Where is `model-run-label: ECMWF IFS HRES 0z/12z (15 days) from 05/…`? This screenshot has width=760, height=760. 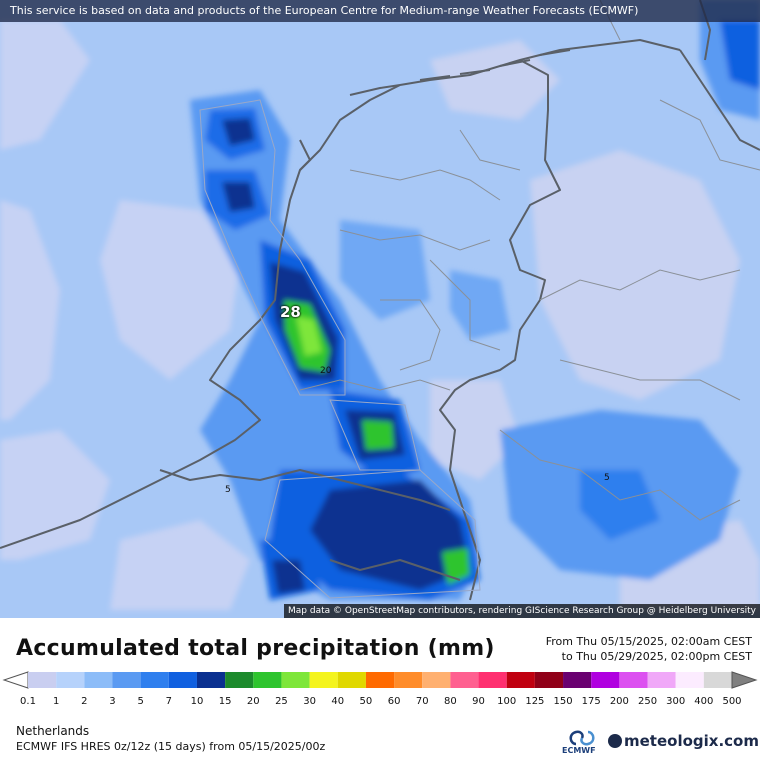 model-run-label: ECMWF IFS HRES 0z/12z (15 days) from 05/… is located at coordinates (171, 746).